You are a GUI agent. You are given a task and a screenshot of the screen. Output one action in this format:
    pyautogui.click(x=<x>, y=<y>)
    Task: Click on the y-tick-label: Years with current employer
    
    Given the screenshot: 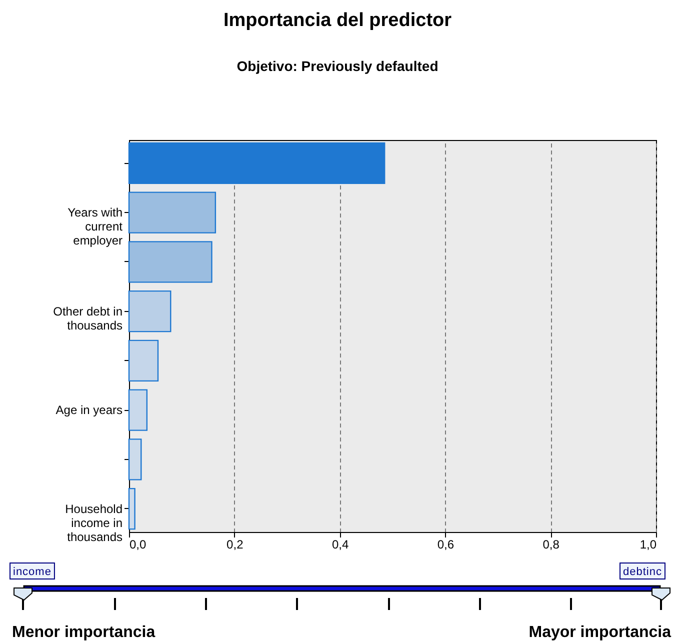 What is the action you would take?
    pyautogui.click(x=96, y=227)
    